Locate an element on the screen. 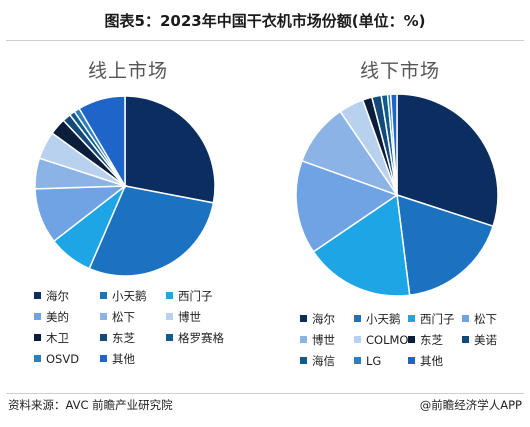 This screenshot has width=530, height=427. offline-legend-label: 松下 is located at coordinates (485, 319).